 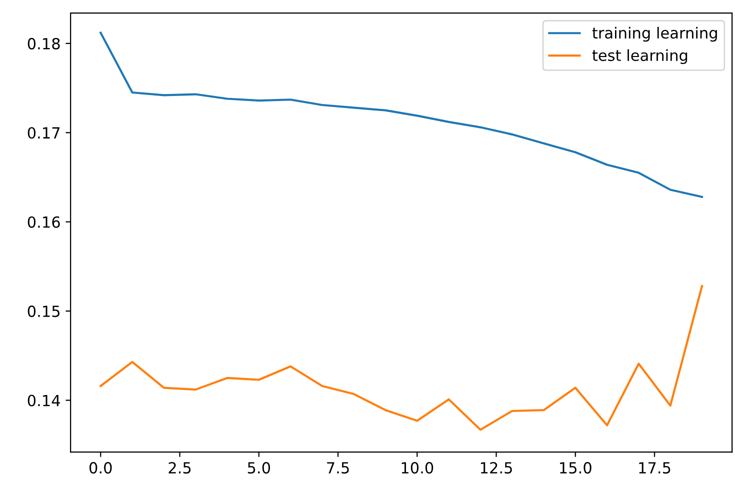 What do you see at coordinates (576, 468) in the screenshot?
I see `x-tick-label: 15.0` at bounding box center [576, 468].